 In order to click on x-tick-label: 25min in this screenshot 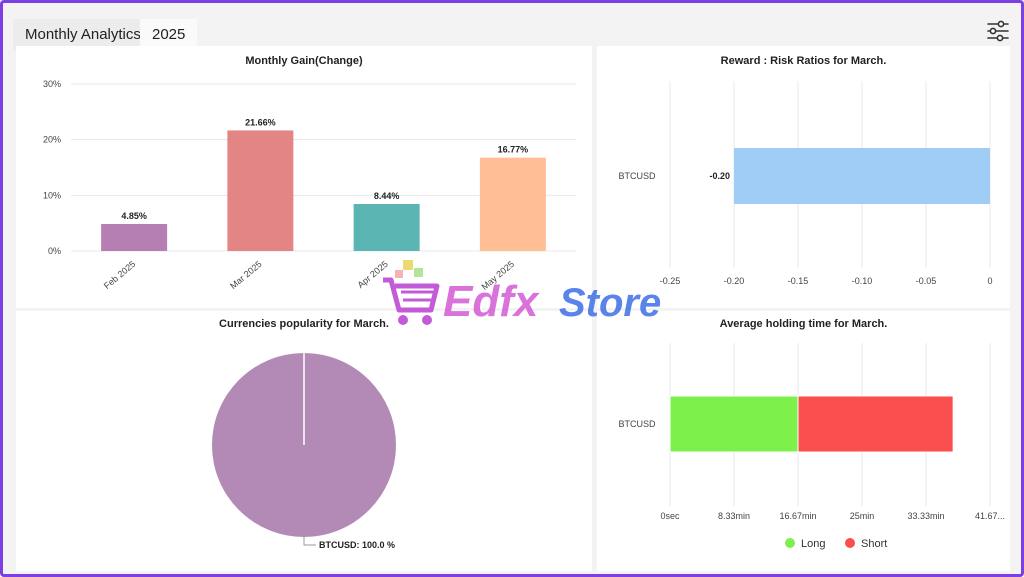, I will do `click(862, 516)`.